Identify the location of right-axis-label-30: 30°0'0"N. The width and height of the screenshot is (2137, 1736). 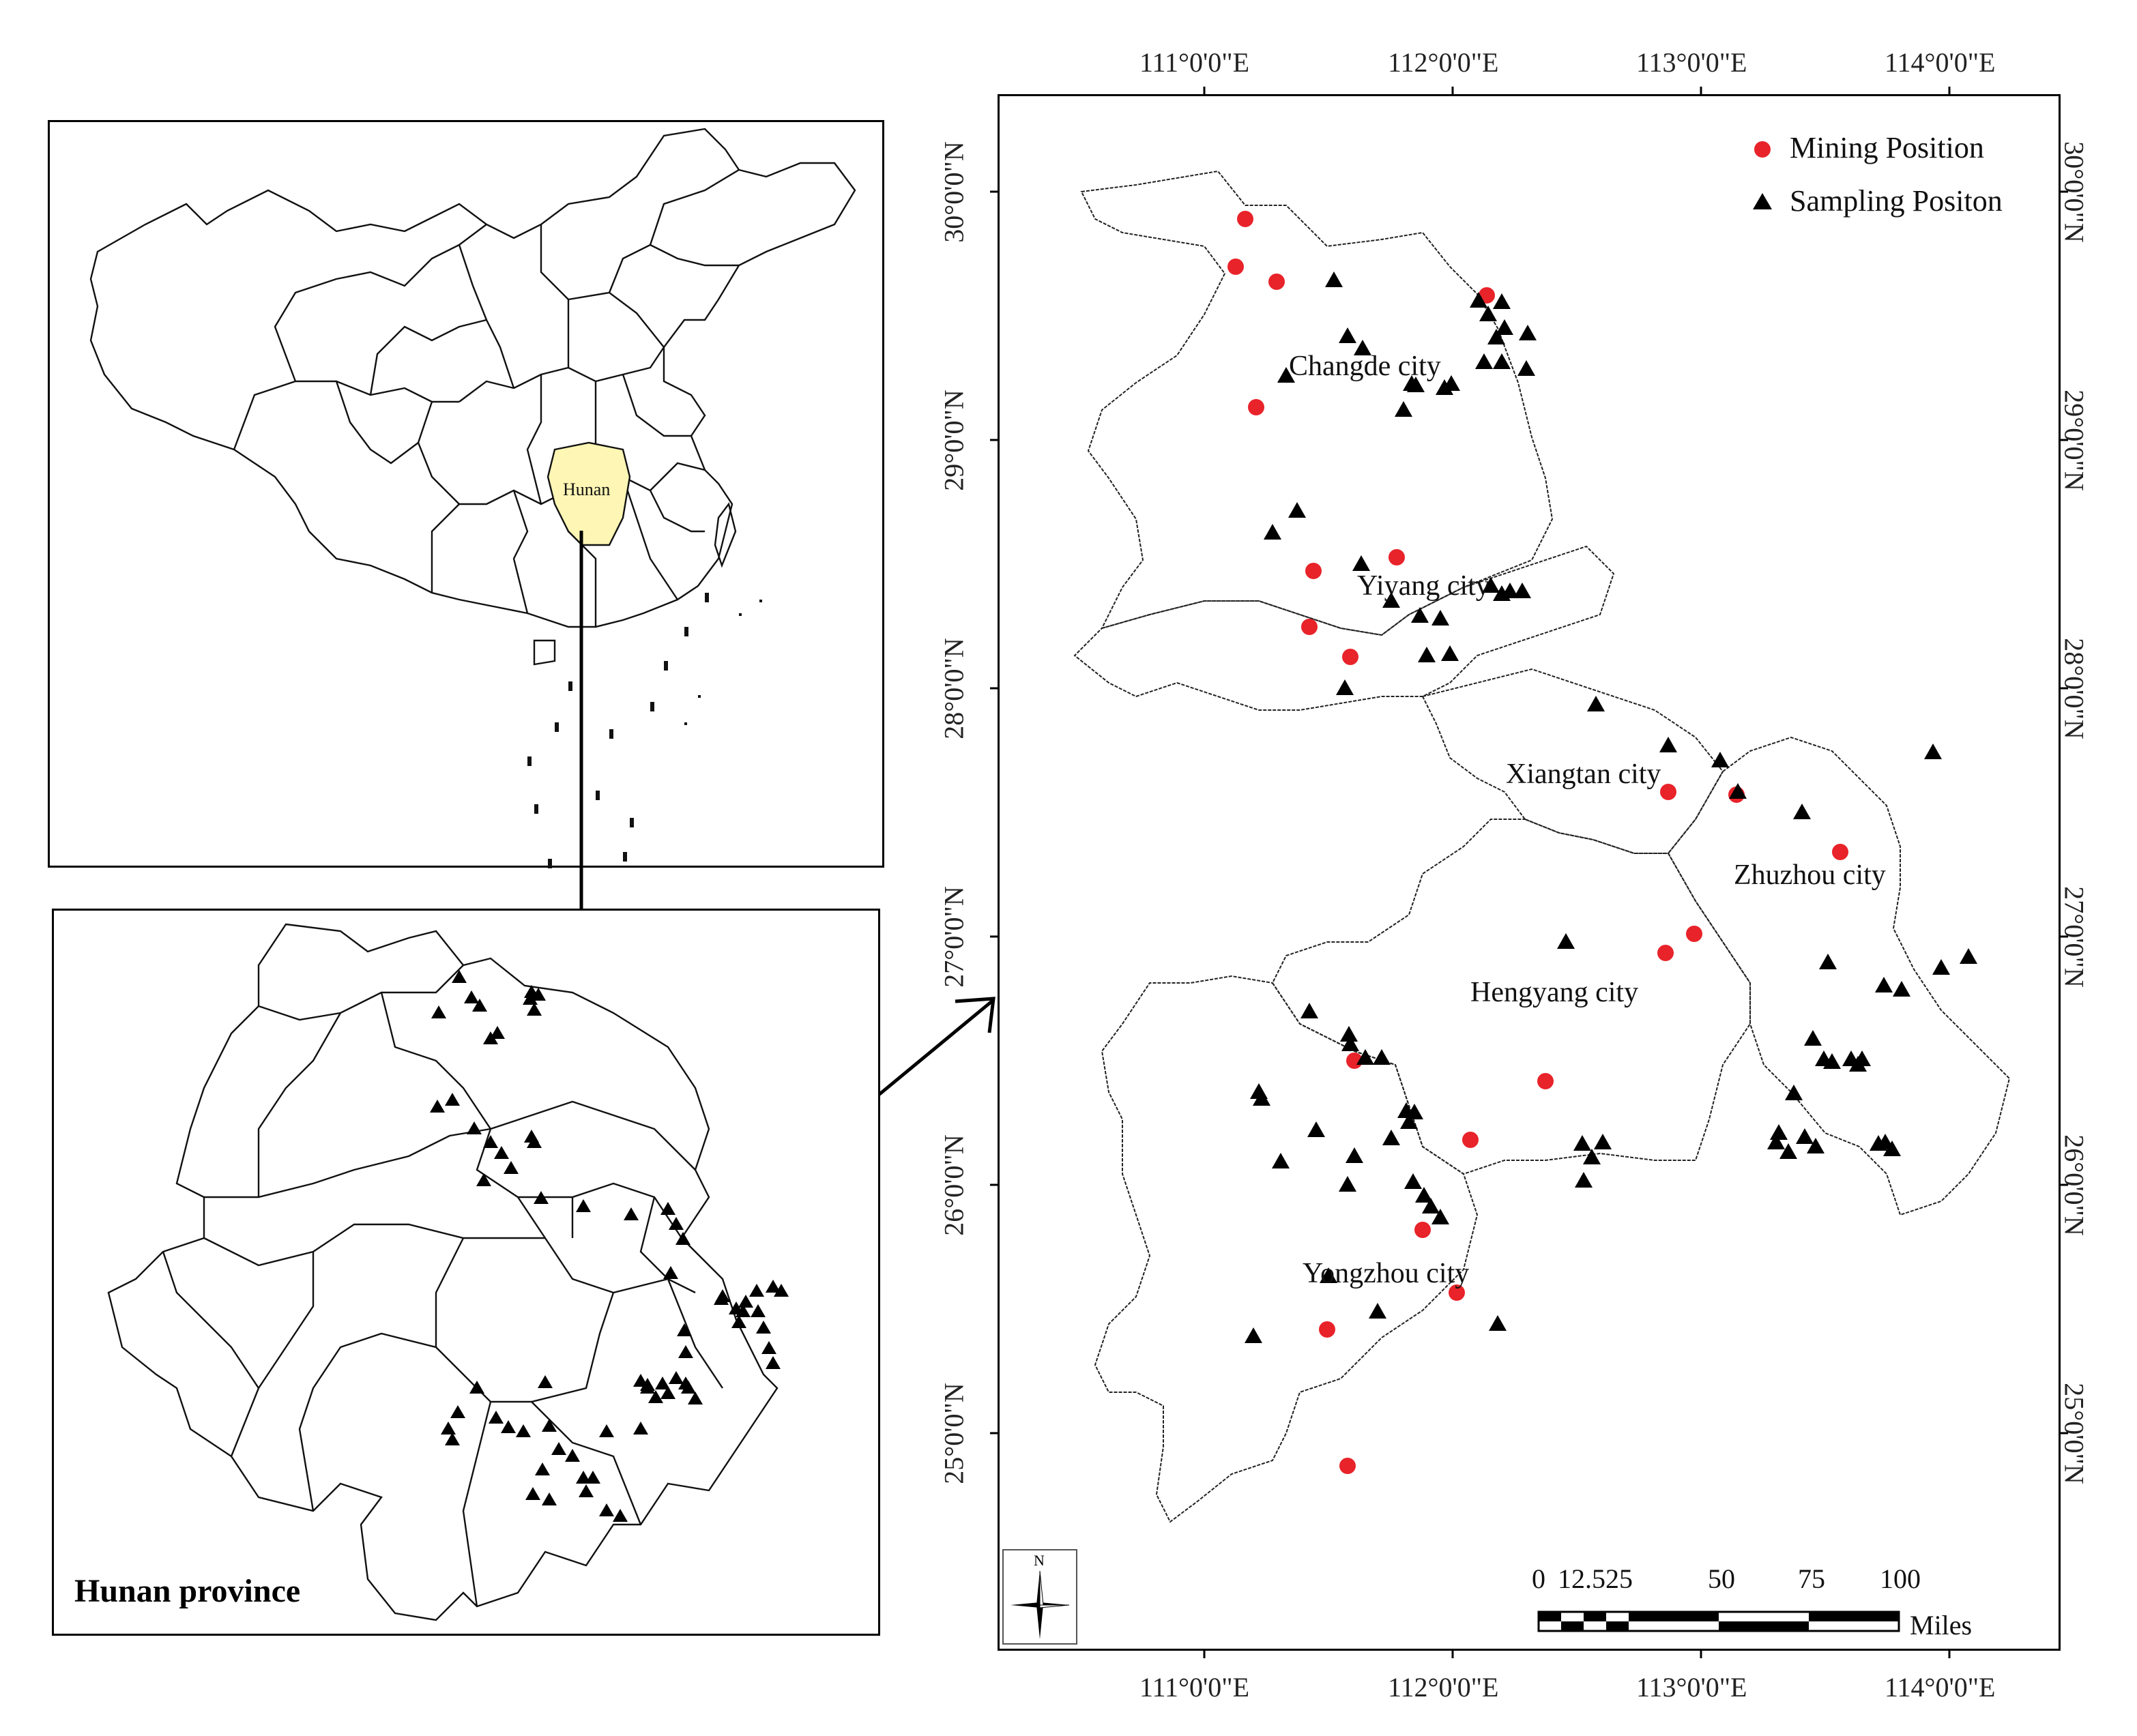
(2075, 192).